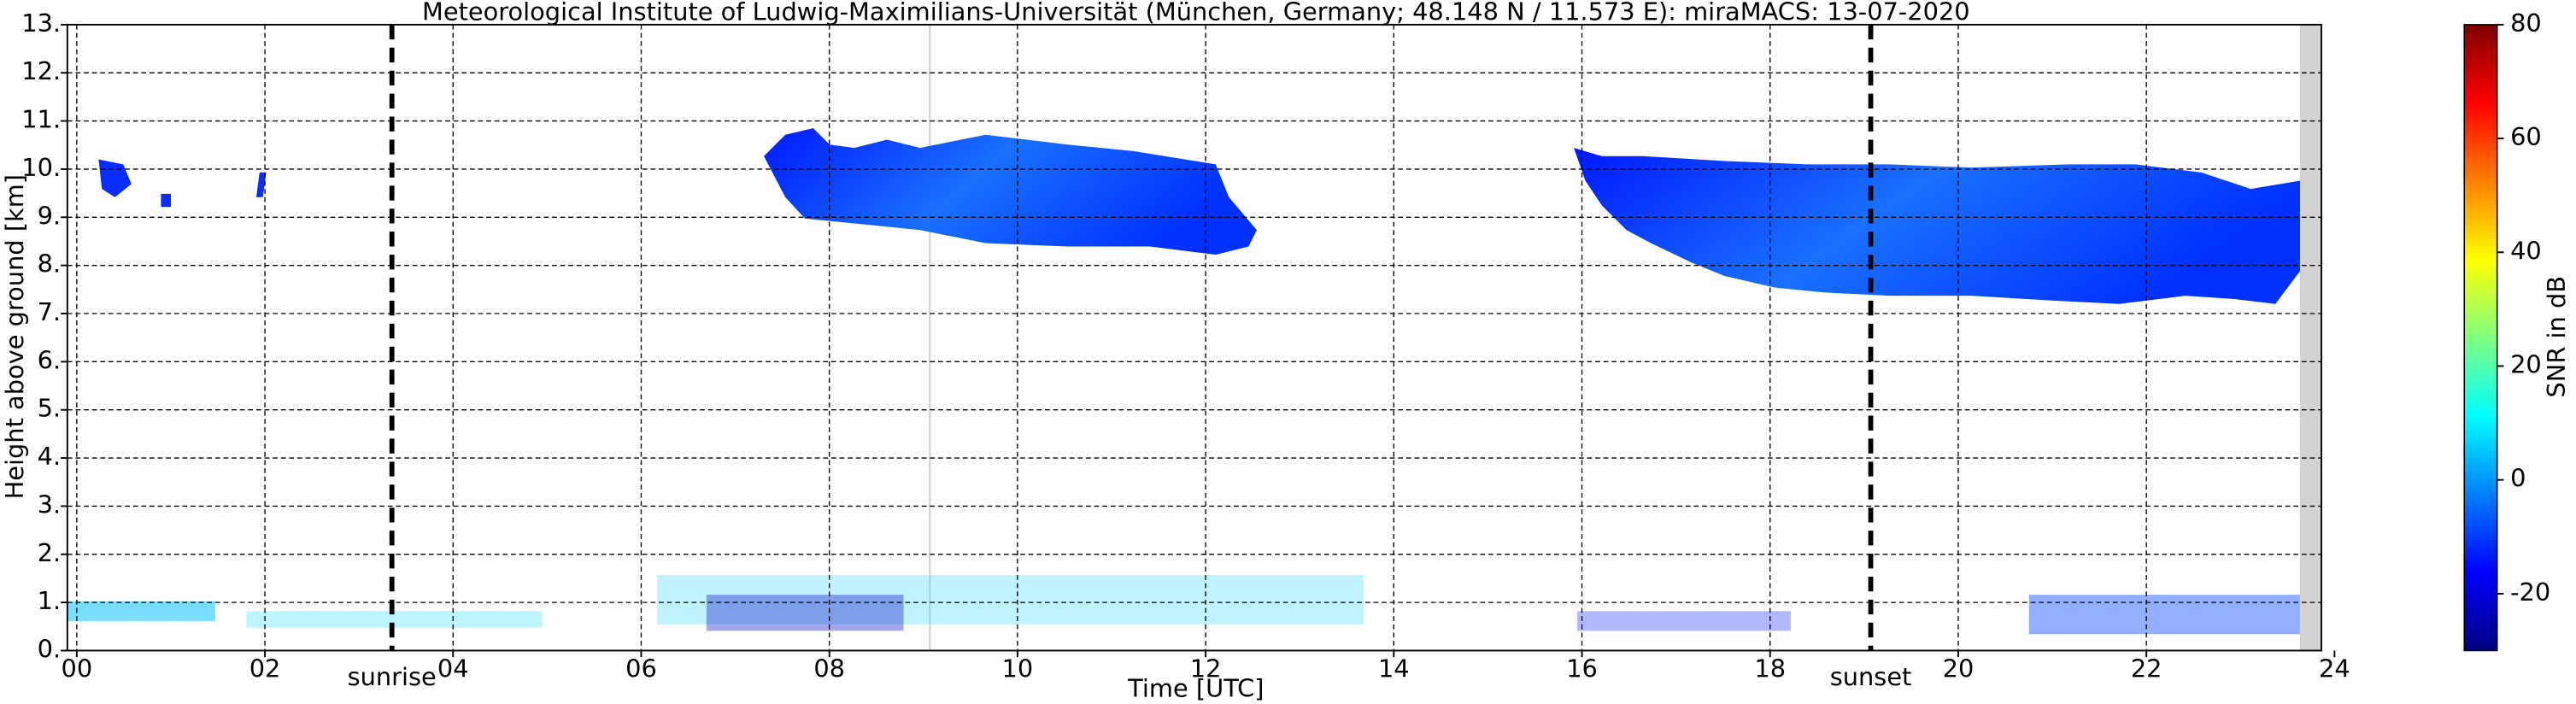 This screenshot has width=2576, height=704. What do you see at coordinates (2518, 478) in the screenshot?
I see `colorbar-tick-label: 0` at bounding box center [2518, 478].